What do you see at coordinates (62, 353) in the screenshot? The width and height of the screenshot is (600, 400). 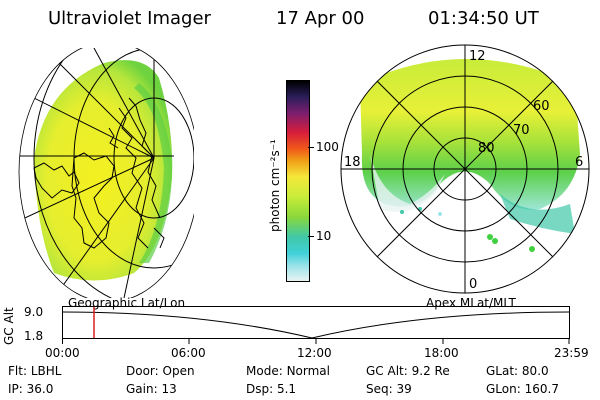 I see `x-tick-0000: 00:00` at bounding box center [62, 353].